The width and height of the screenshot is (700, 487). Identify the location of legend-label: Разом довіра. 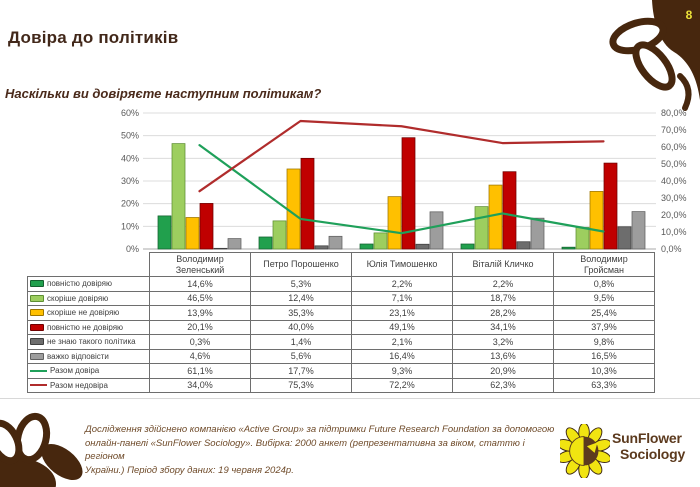
(75, 371).